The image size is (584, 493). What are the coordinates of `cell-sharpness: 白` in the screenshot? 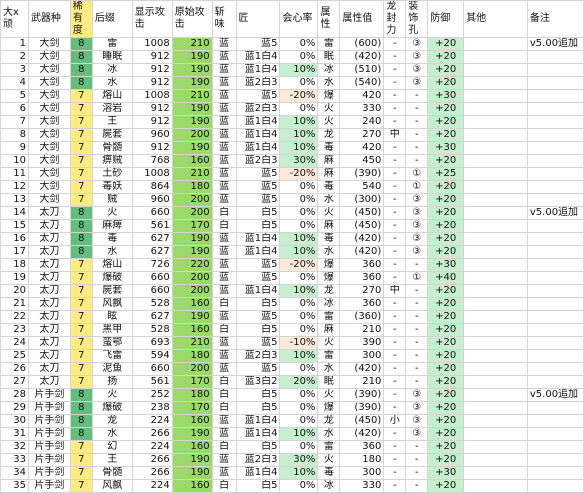 It's located at (224, 486).